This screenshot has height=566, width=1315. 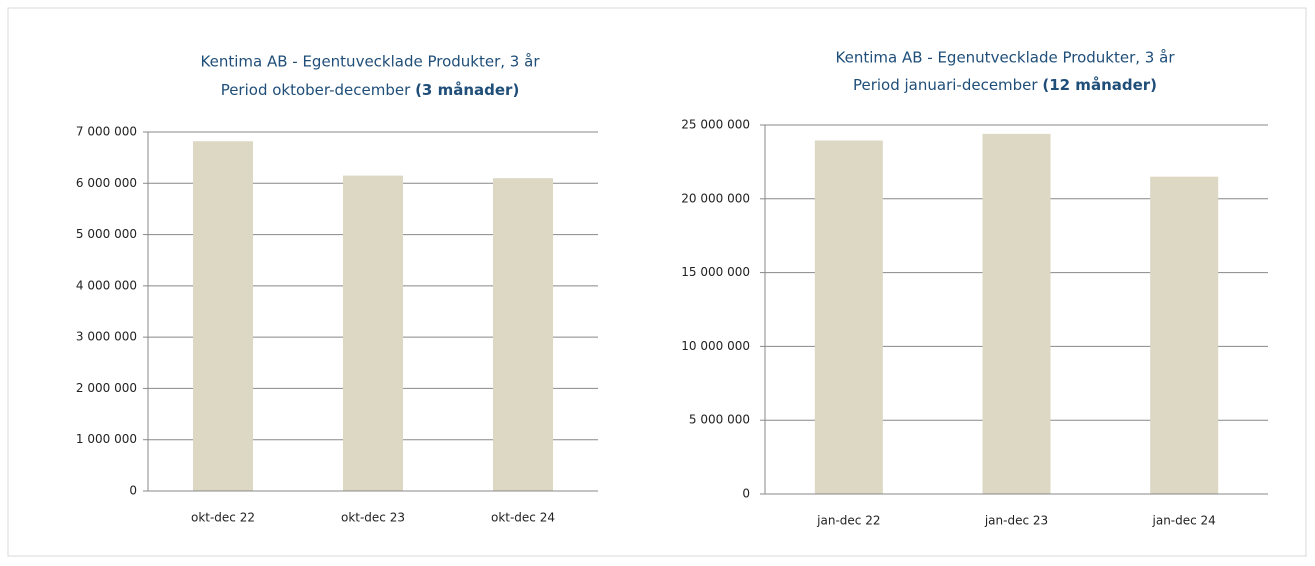 I want to click on subtitle-text: Period oktober-december, so click(x=316, y=90).